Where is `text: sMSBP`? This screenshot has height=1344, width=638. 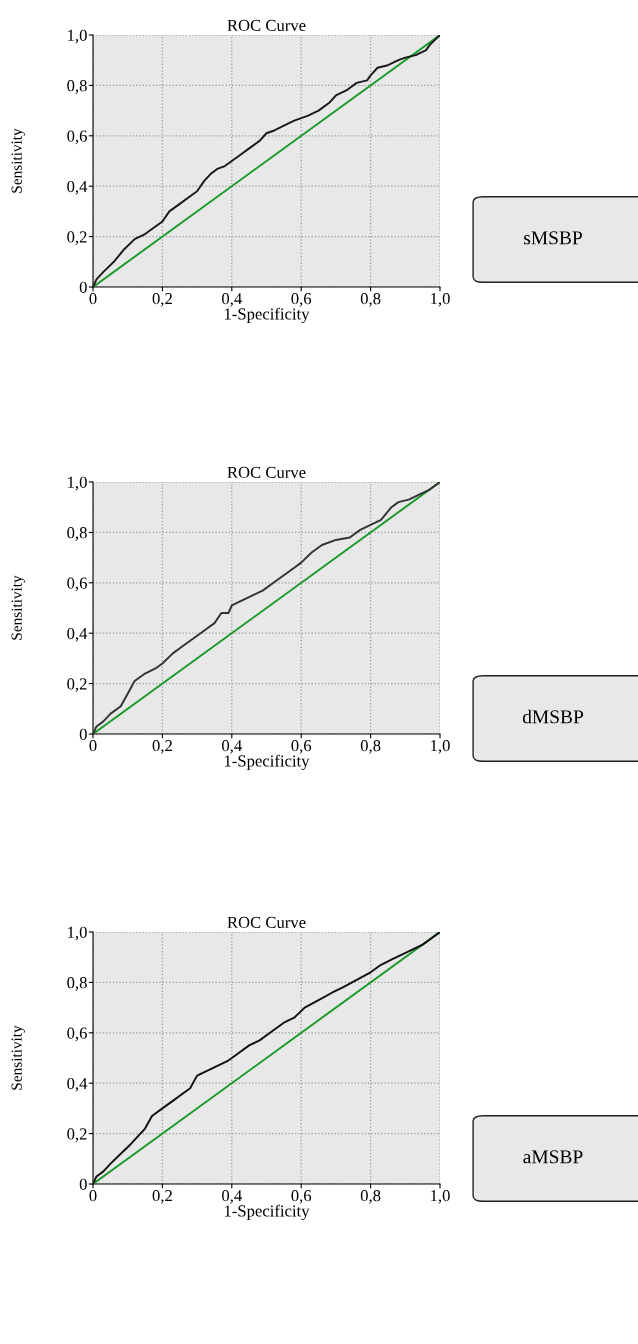 text: sMSBP is located at coordinates (553, 238).